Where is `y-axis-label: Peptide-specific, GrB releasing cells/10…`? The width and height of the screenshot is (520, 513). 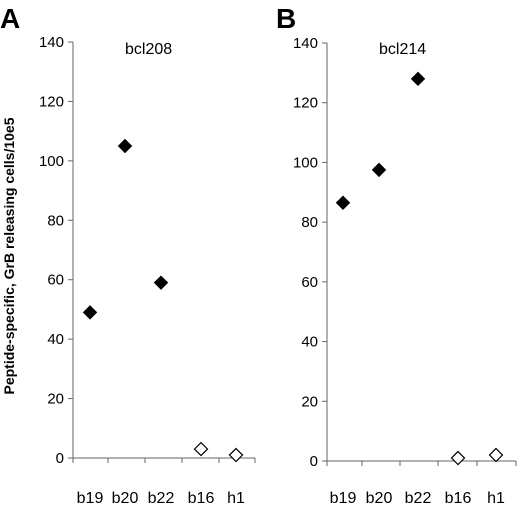 y-axis-label: Peptide-specific, GrB releasing cells/10… is located at coordinates (9, 255).